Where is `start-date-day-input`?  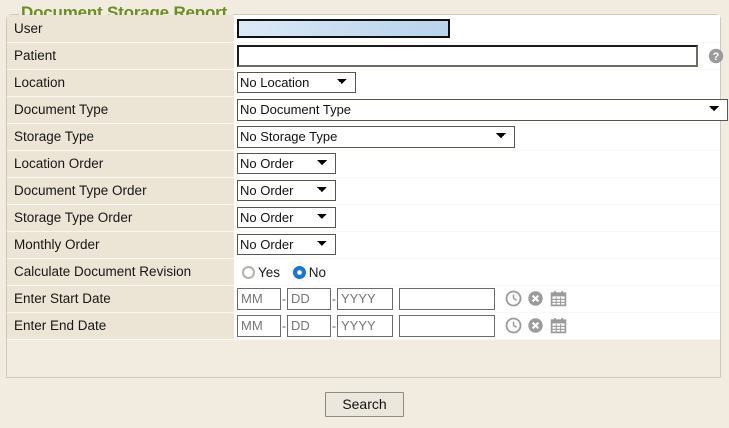 start-date-day-input is located at coordinates (309, 298).